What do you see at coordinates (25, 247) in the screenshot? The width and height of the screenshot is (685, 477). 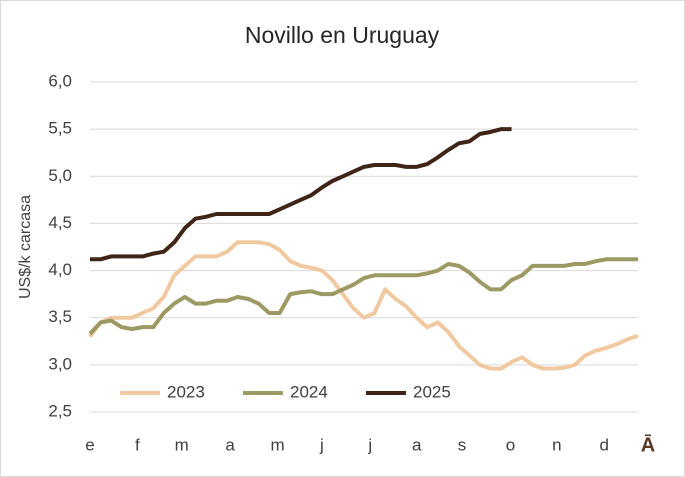 I see `y-axis-label: US$/k carcasa` at bounding box center [25, 247].